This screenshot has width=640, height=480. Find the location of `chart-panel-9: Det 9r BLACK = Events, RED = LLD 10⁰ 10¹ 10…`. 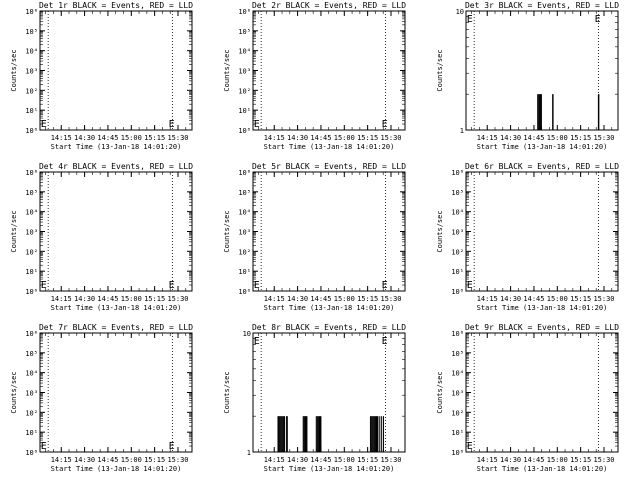

chart-panel-9: Det 9r BLACK = Events, RED = LLD 10⁰ 10¹ 10… is located at coordinates (527, 398).